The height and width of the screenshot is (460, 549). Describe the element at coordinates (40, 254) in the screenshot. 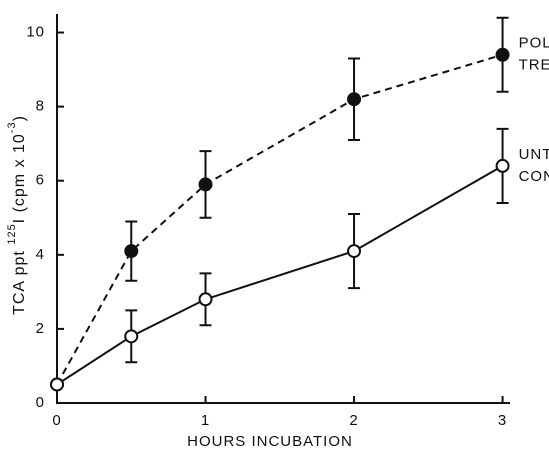

I see `y-tick-label: 4` at that location.